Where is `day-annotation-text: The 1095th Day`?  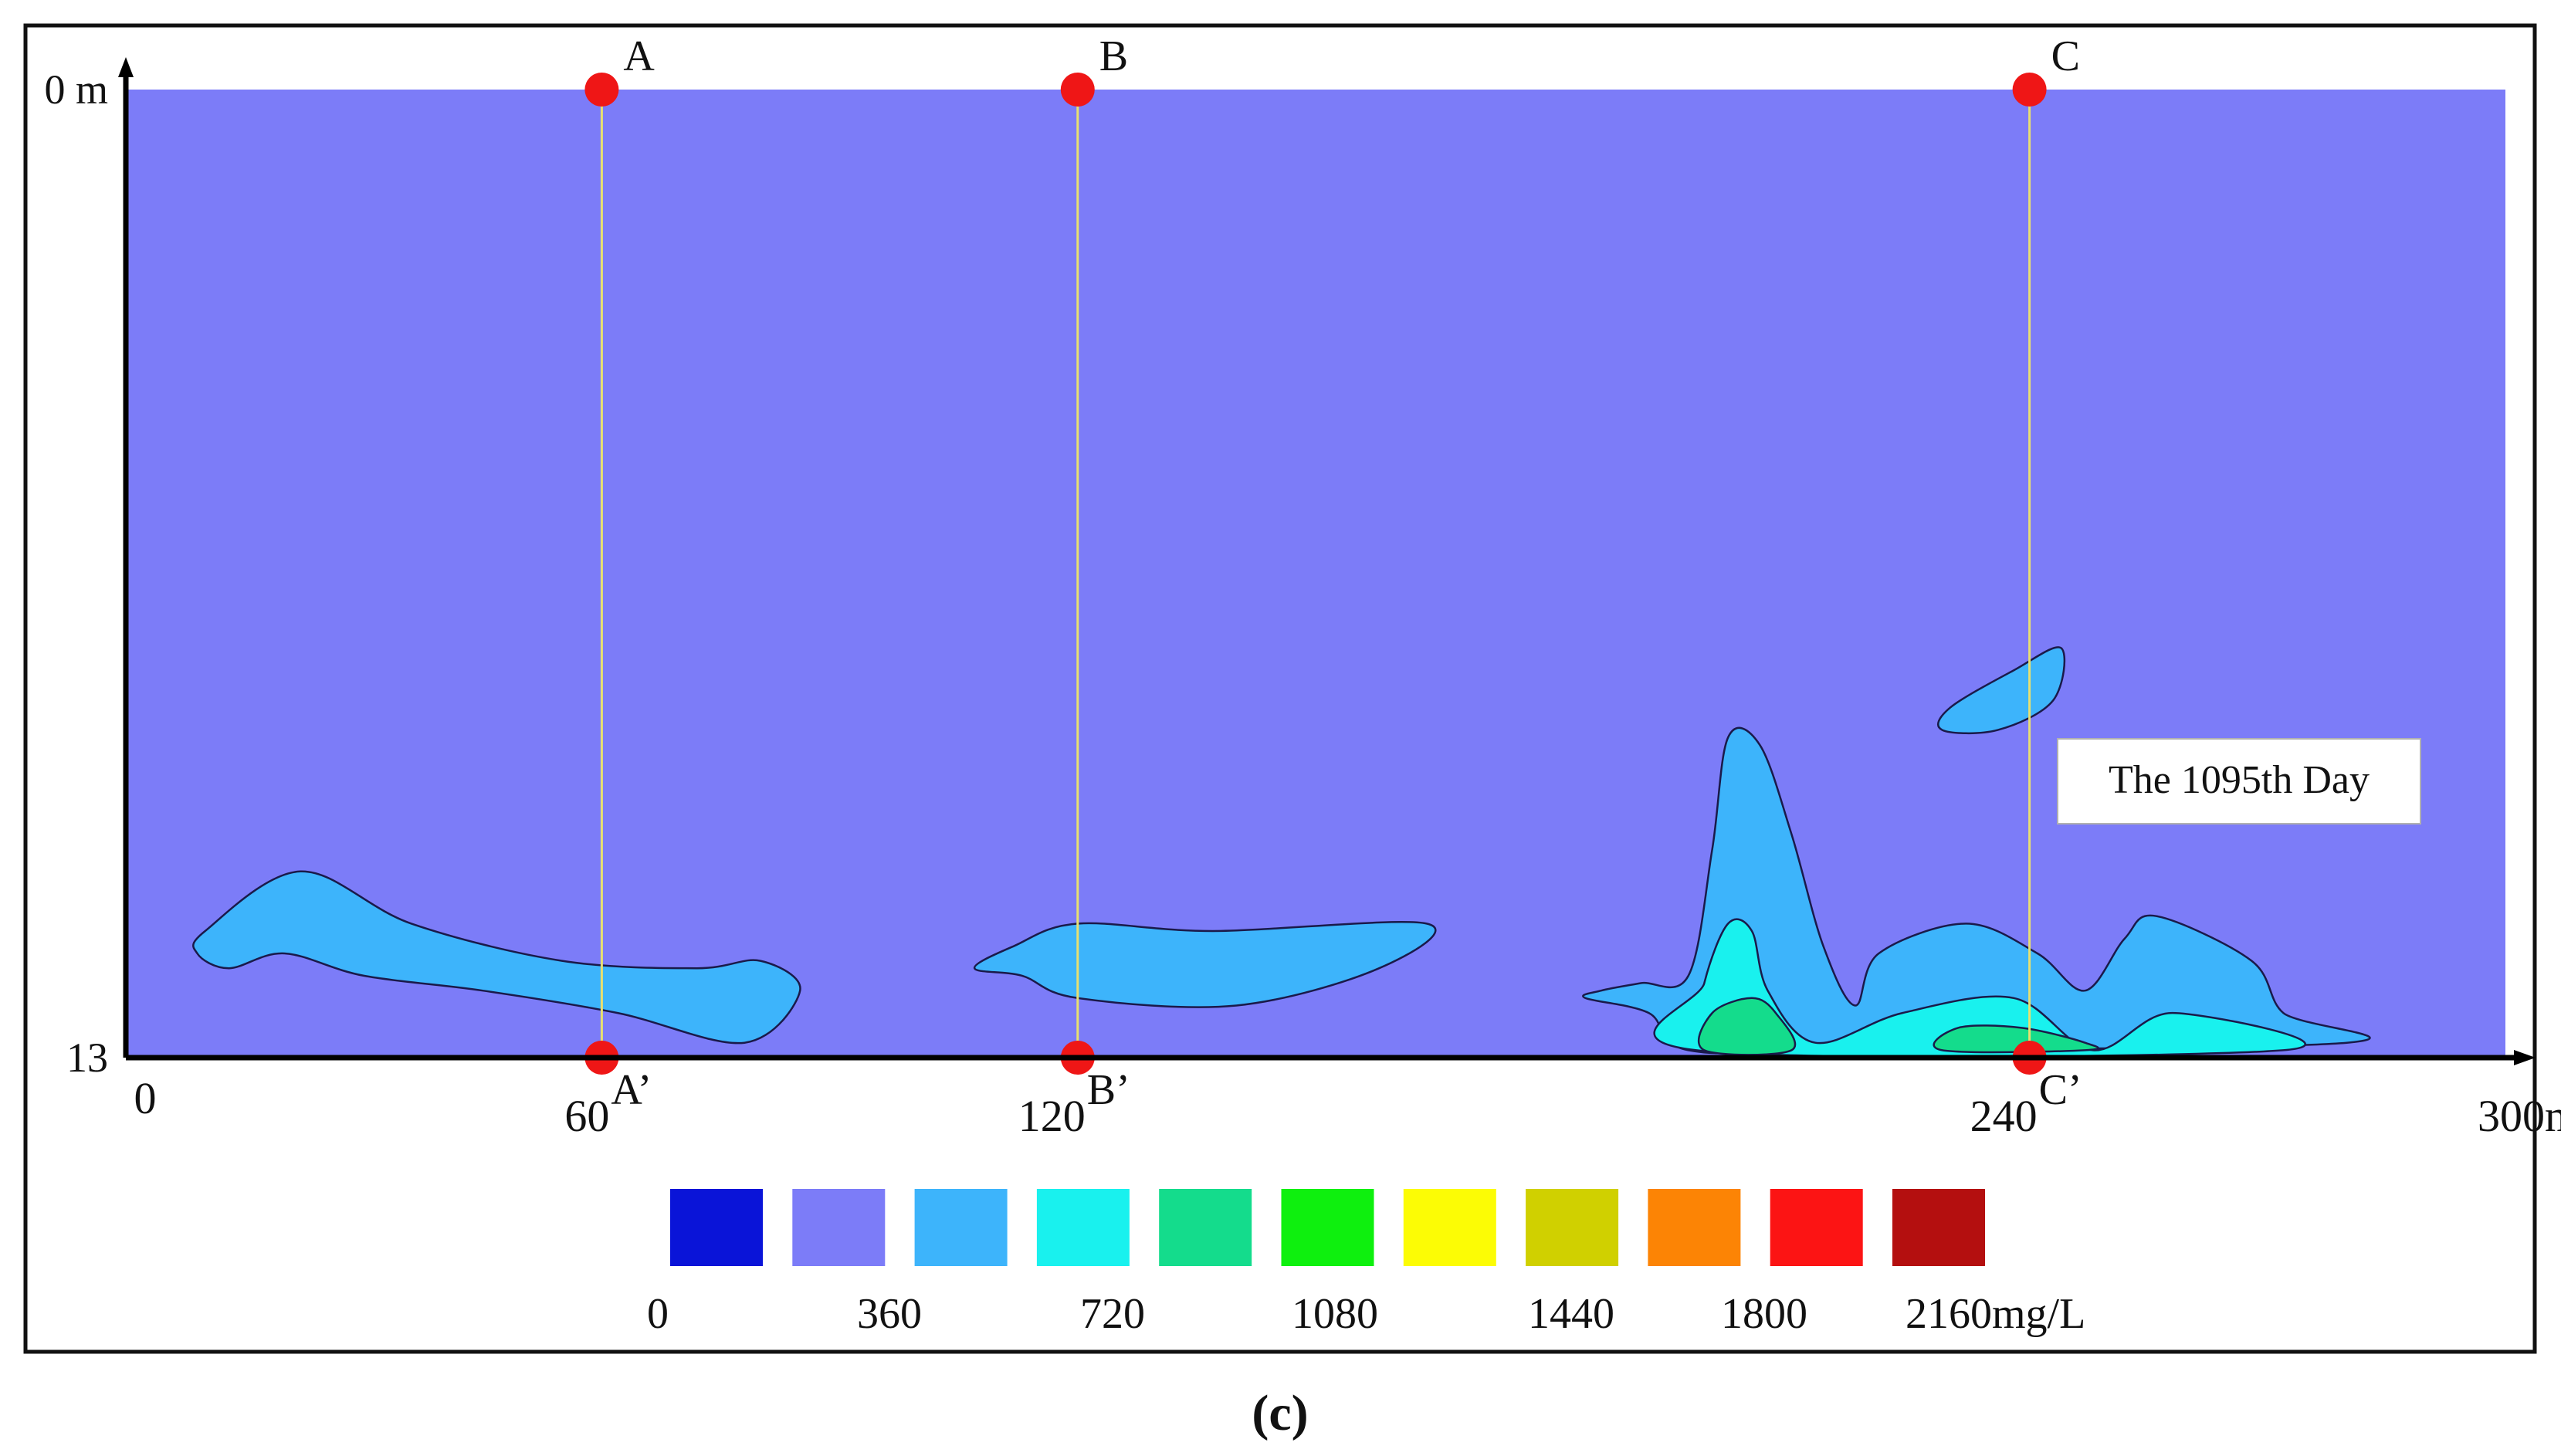
day-annotation-text: The 1095th Day is located at coordinates (2239, 780).